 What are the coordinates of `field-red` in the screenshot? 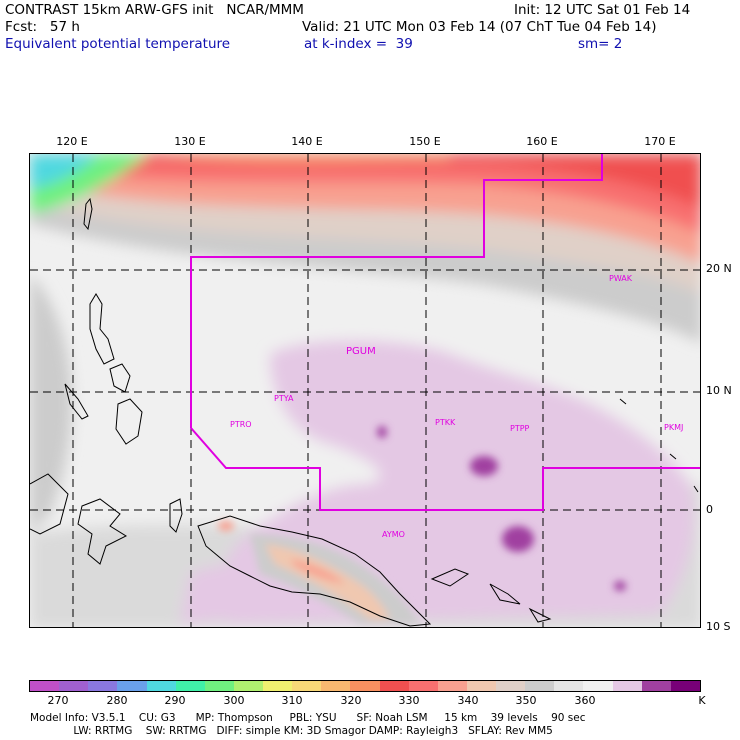 It's located at (365, 181).